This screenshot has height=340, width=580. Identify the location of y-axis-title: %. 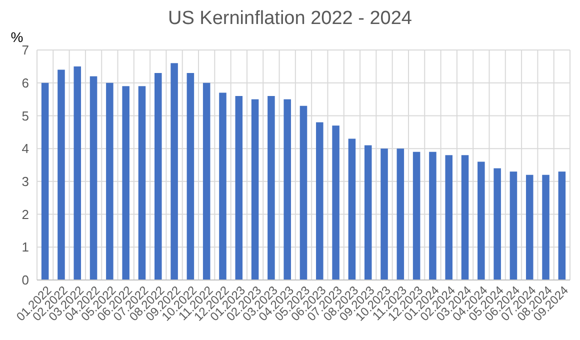
(17, 37).